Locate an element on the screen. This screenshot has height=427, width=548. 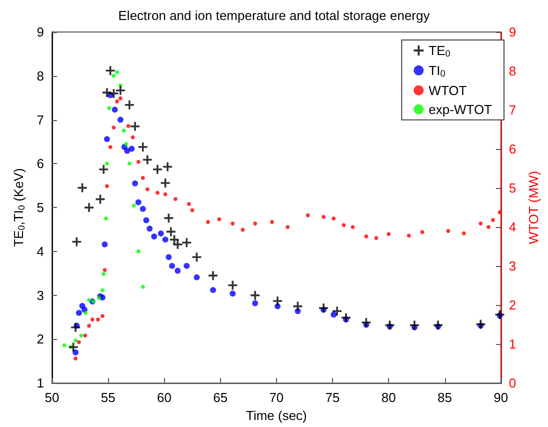
y2-tick-label: 1 is located at coordinates (512, 344).